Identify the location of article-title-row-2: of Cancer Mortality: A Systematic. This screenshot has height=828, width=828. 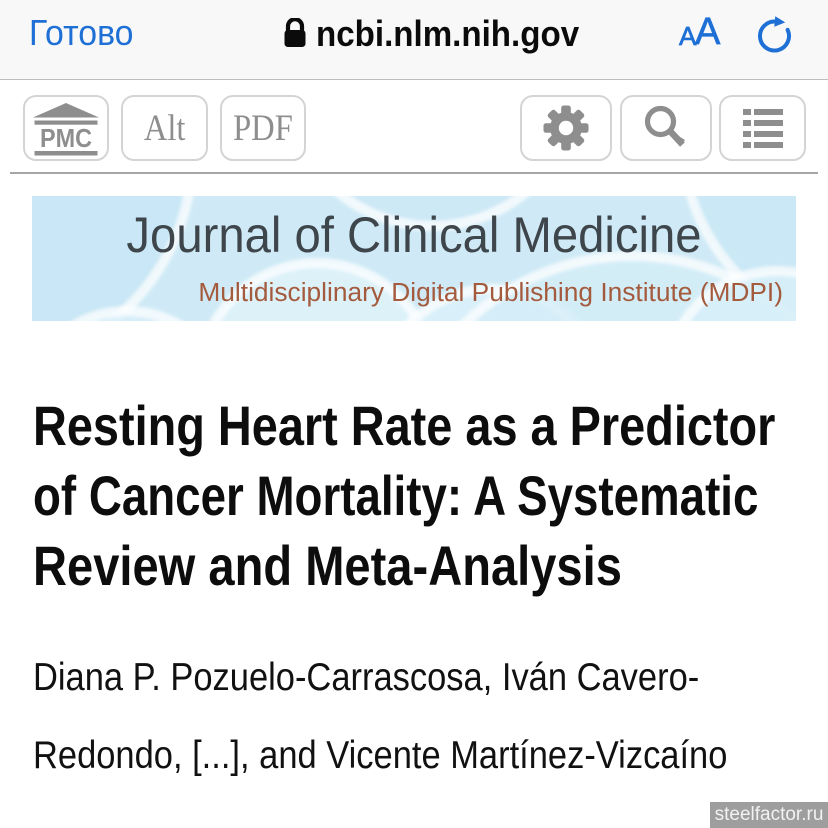
(428, 496).